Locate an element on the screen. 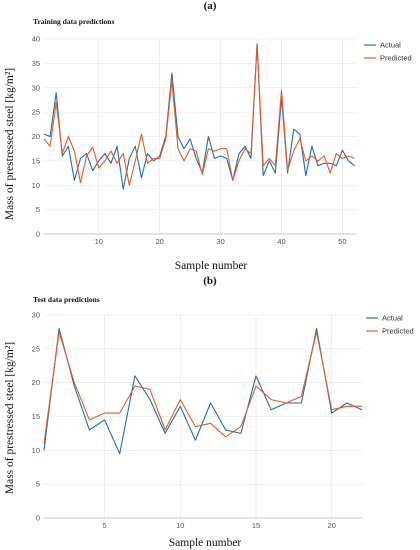 Image resolution: width=420 pixels, height=550 pixels. x-tick-label: 5 is located at coordinates (104, 525).